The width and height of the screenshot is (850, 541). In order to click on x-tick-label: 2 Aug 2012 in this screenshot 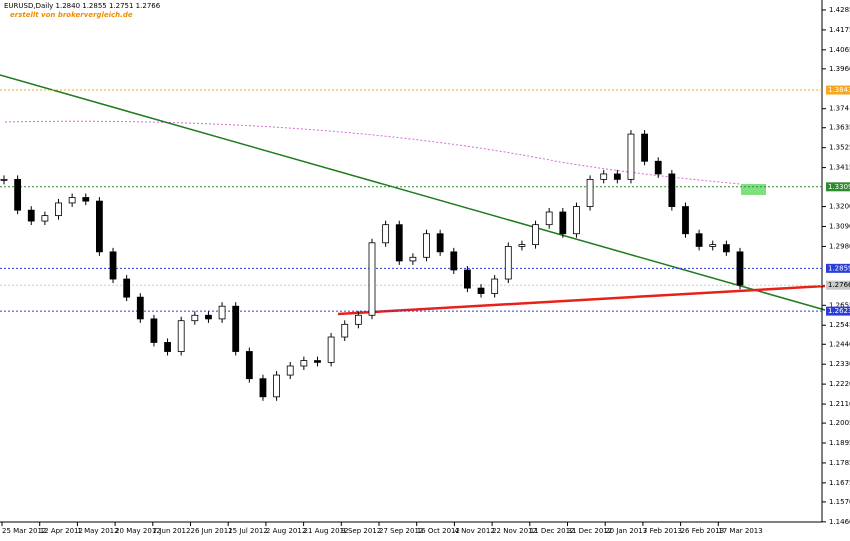, I will do `click(286, 531)`.